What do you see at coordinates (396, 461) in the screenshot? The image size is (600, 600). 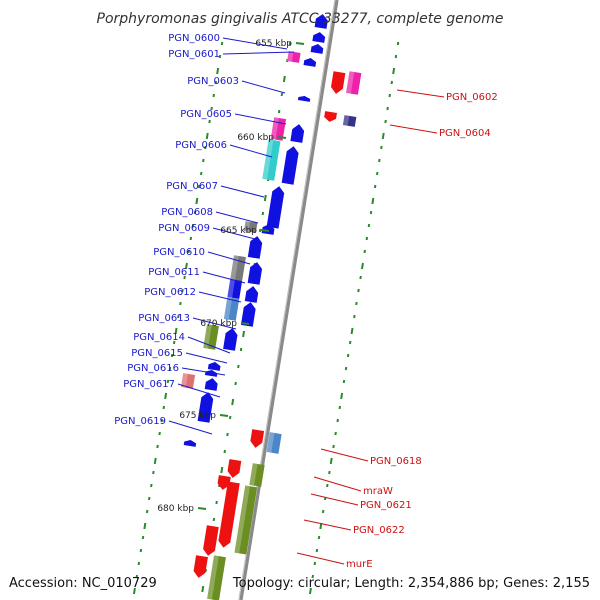 I see `gene-label-right: PGN_0618` at bounding box center [396, 461].